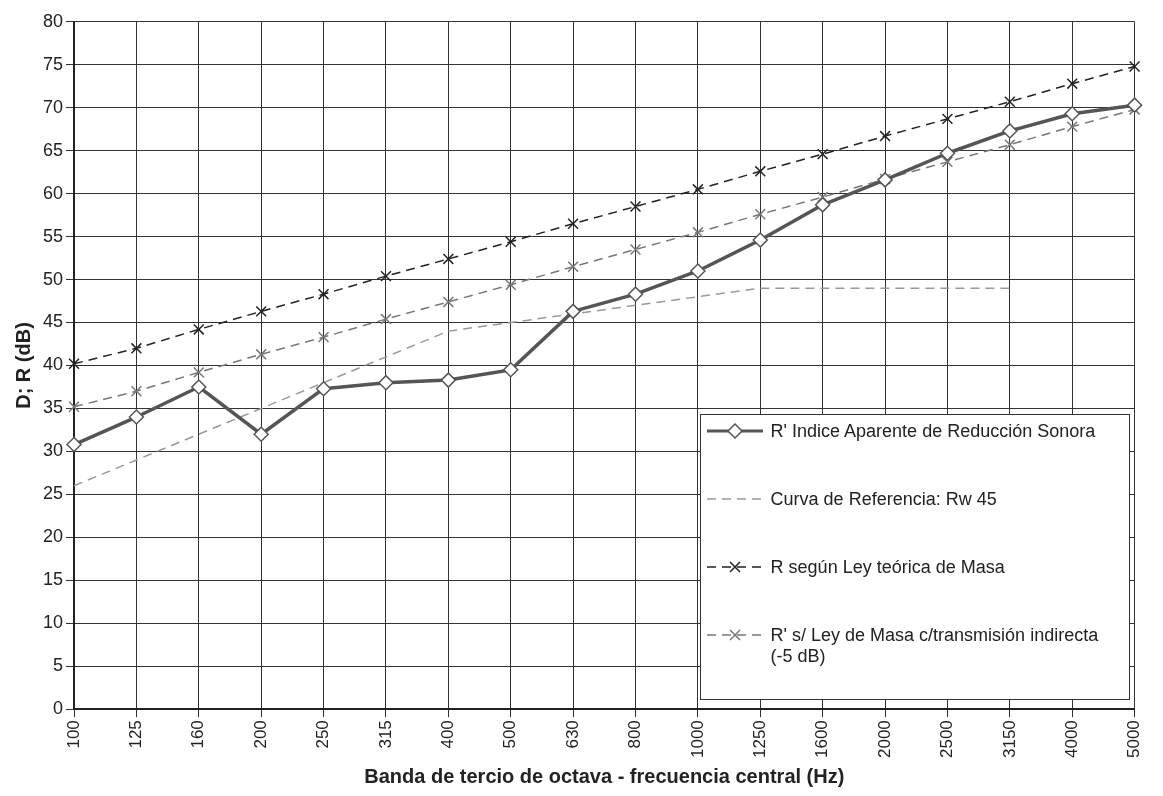 The height and width of the screenshot is (796, 1163). Describe the element at coordinates (53, 63) in the screenshot. I see `y-tick-label: 75` at that location.